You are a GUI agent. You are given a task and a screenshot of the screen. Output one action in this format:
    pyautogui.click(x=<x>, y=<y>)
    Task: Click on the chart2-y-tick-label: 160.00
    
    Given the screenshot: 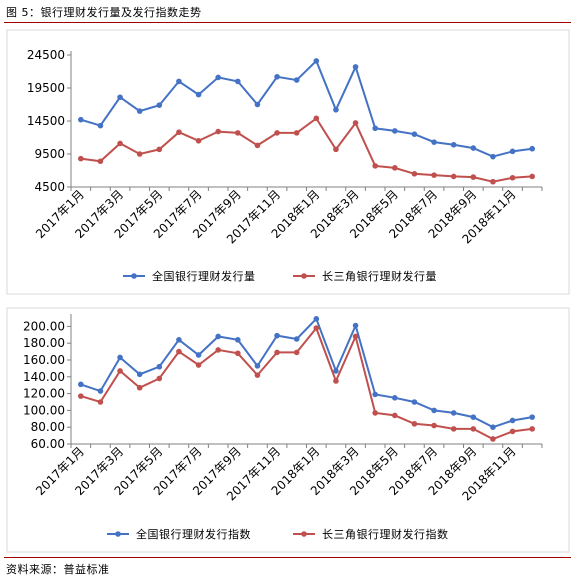 What is the action you would take?
    pyautogui.click(x=44, y=360)
    